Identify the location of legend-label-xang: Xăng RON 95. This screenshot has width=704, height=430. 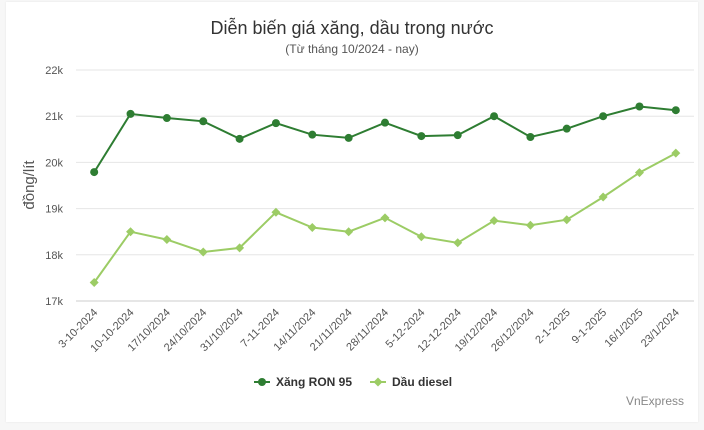
(314, 382).